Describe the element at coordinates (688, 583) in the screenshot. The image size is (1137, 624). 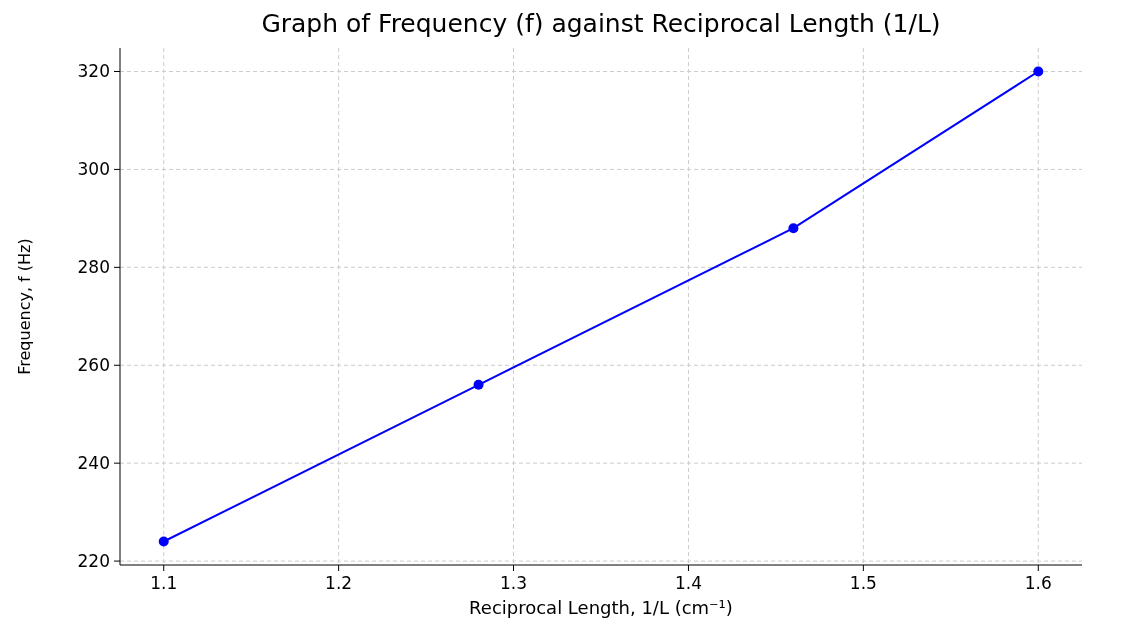
I see `x-tick-label: 1.4` at that location.